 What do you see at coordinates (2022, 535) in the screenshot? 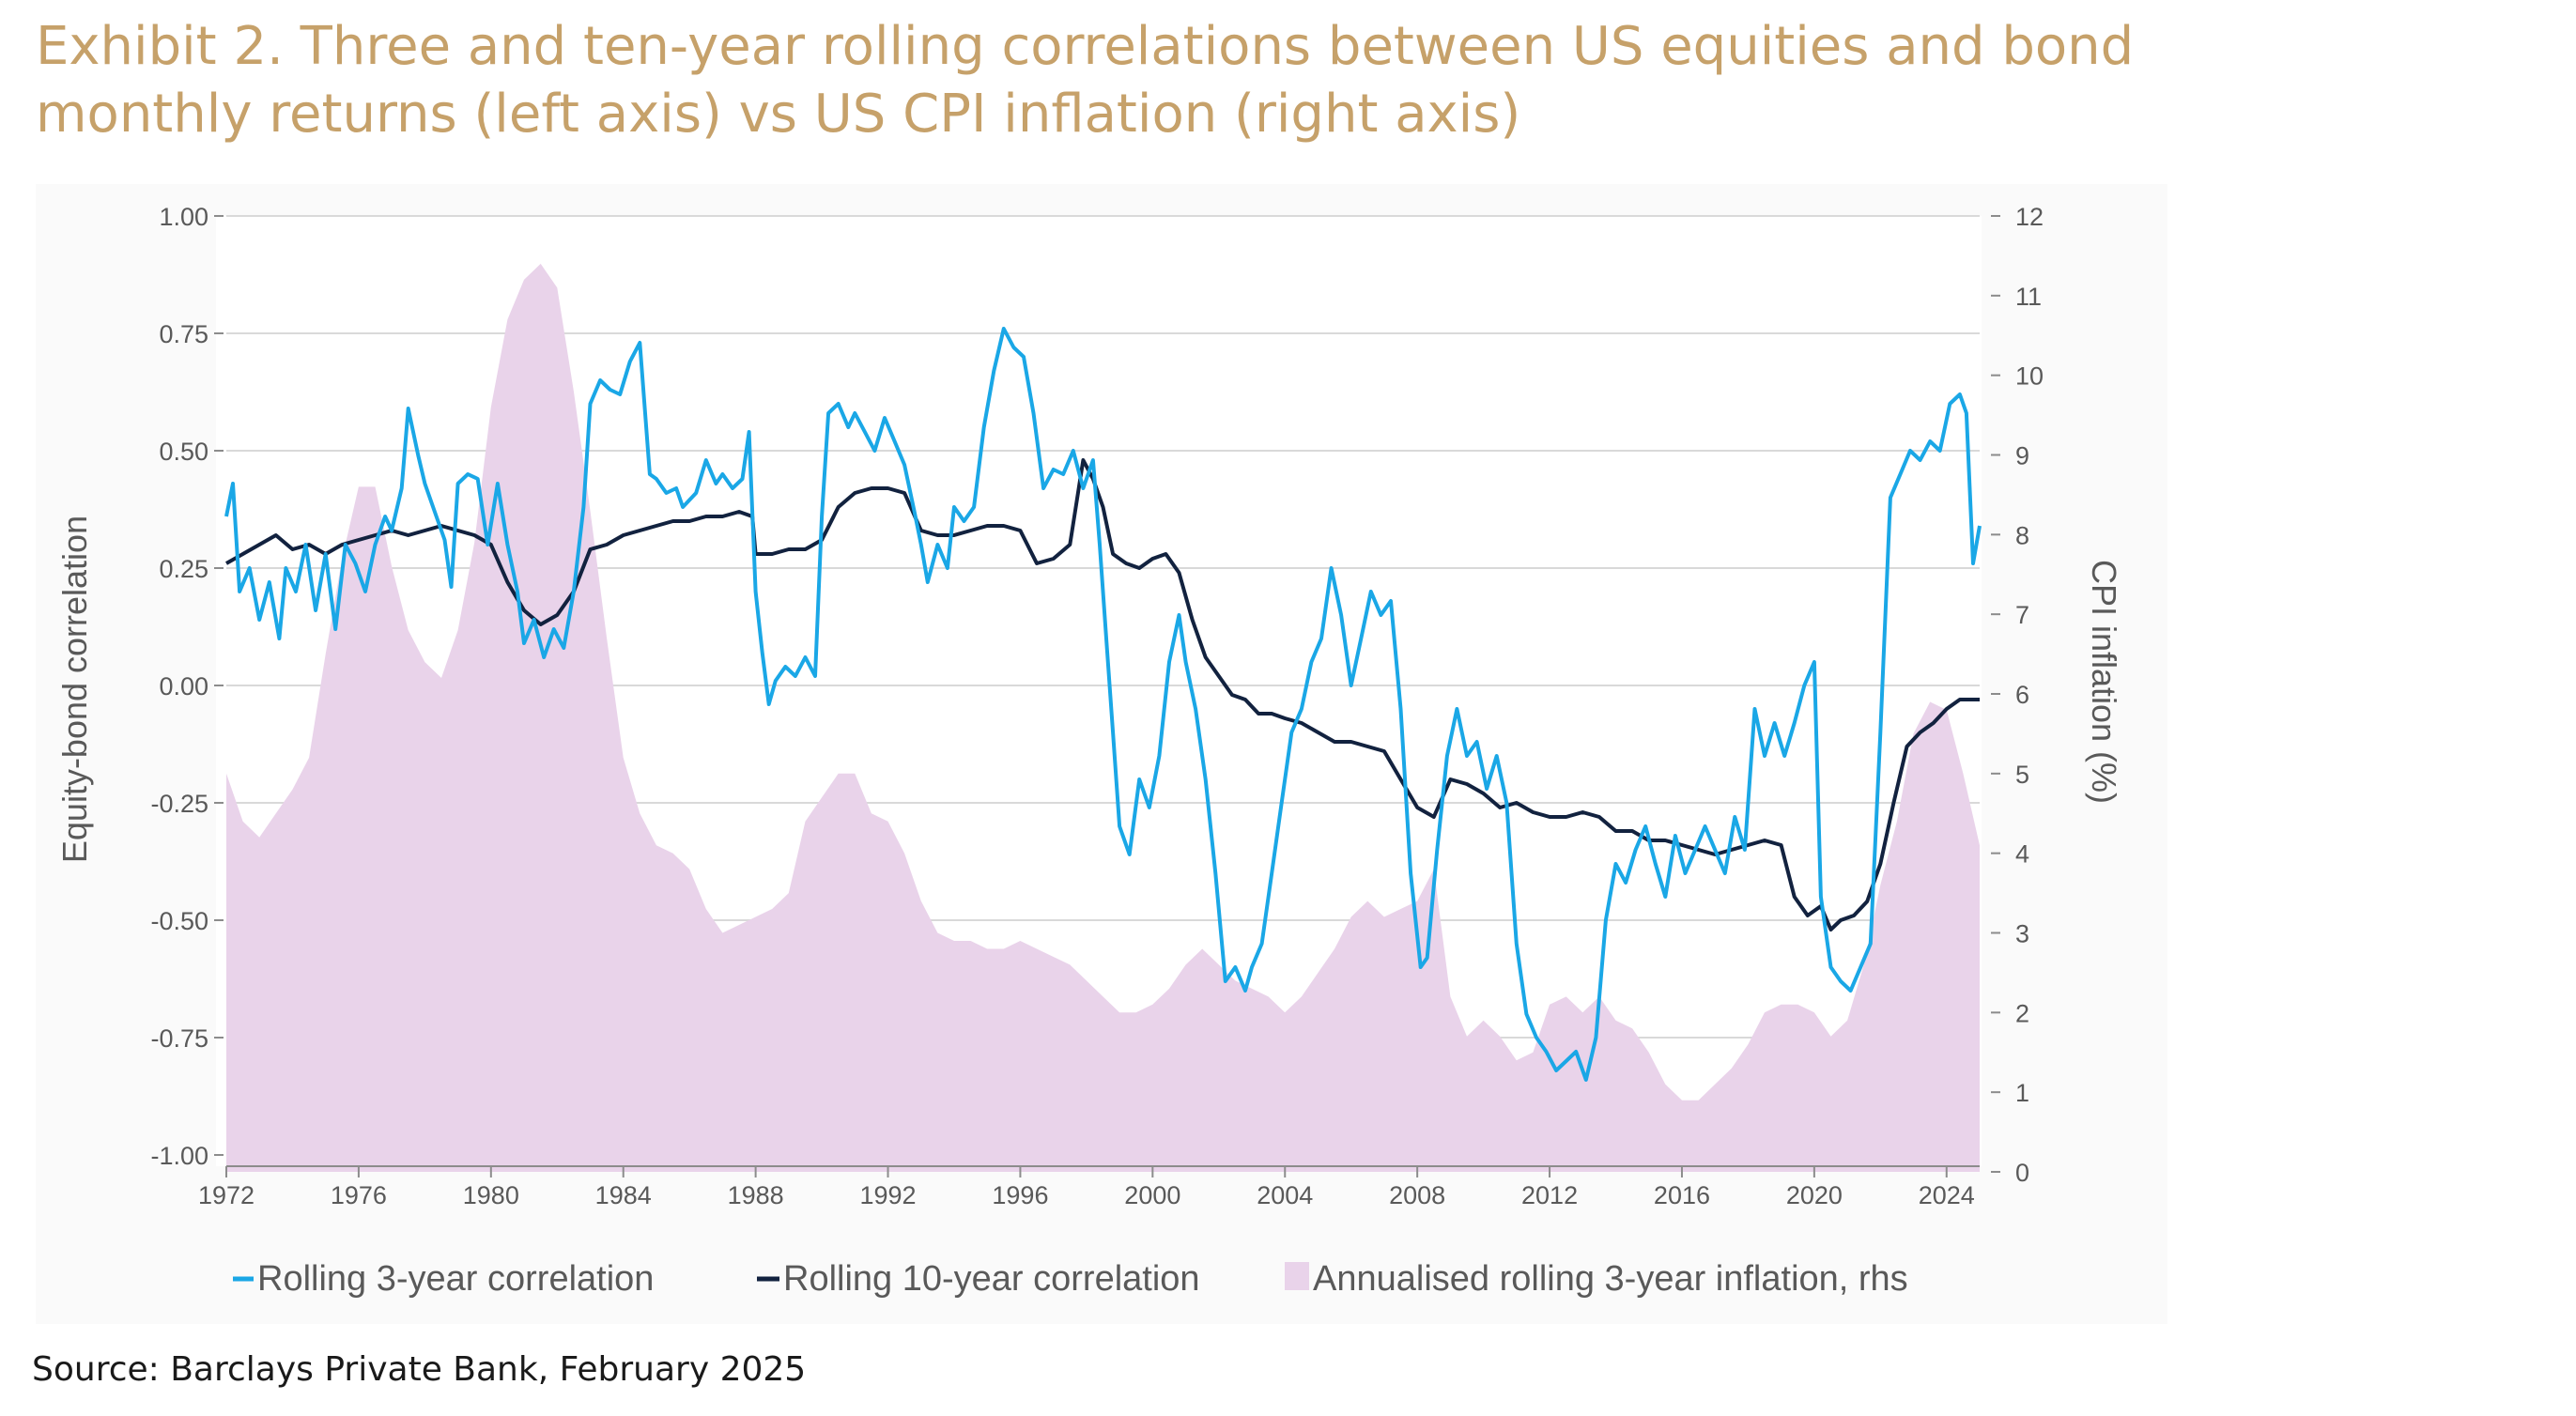
I see `y2-tick-label: 8` at bounding box center [2022, 535].